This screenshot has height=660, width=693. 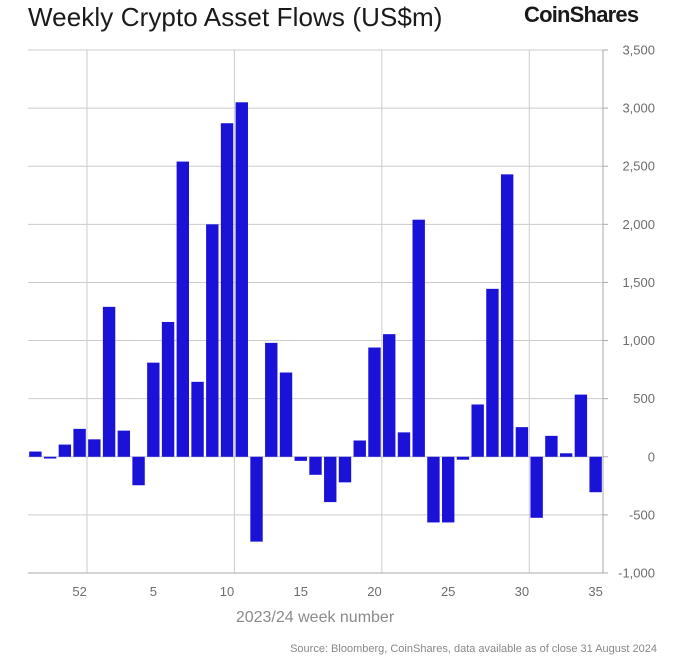 I want to click on y-tick-label: 3,000, so click(x=638, y=108).